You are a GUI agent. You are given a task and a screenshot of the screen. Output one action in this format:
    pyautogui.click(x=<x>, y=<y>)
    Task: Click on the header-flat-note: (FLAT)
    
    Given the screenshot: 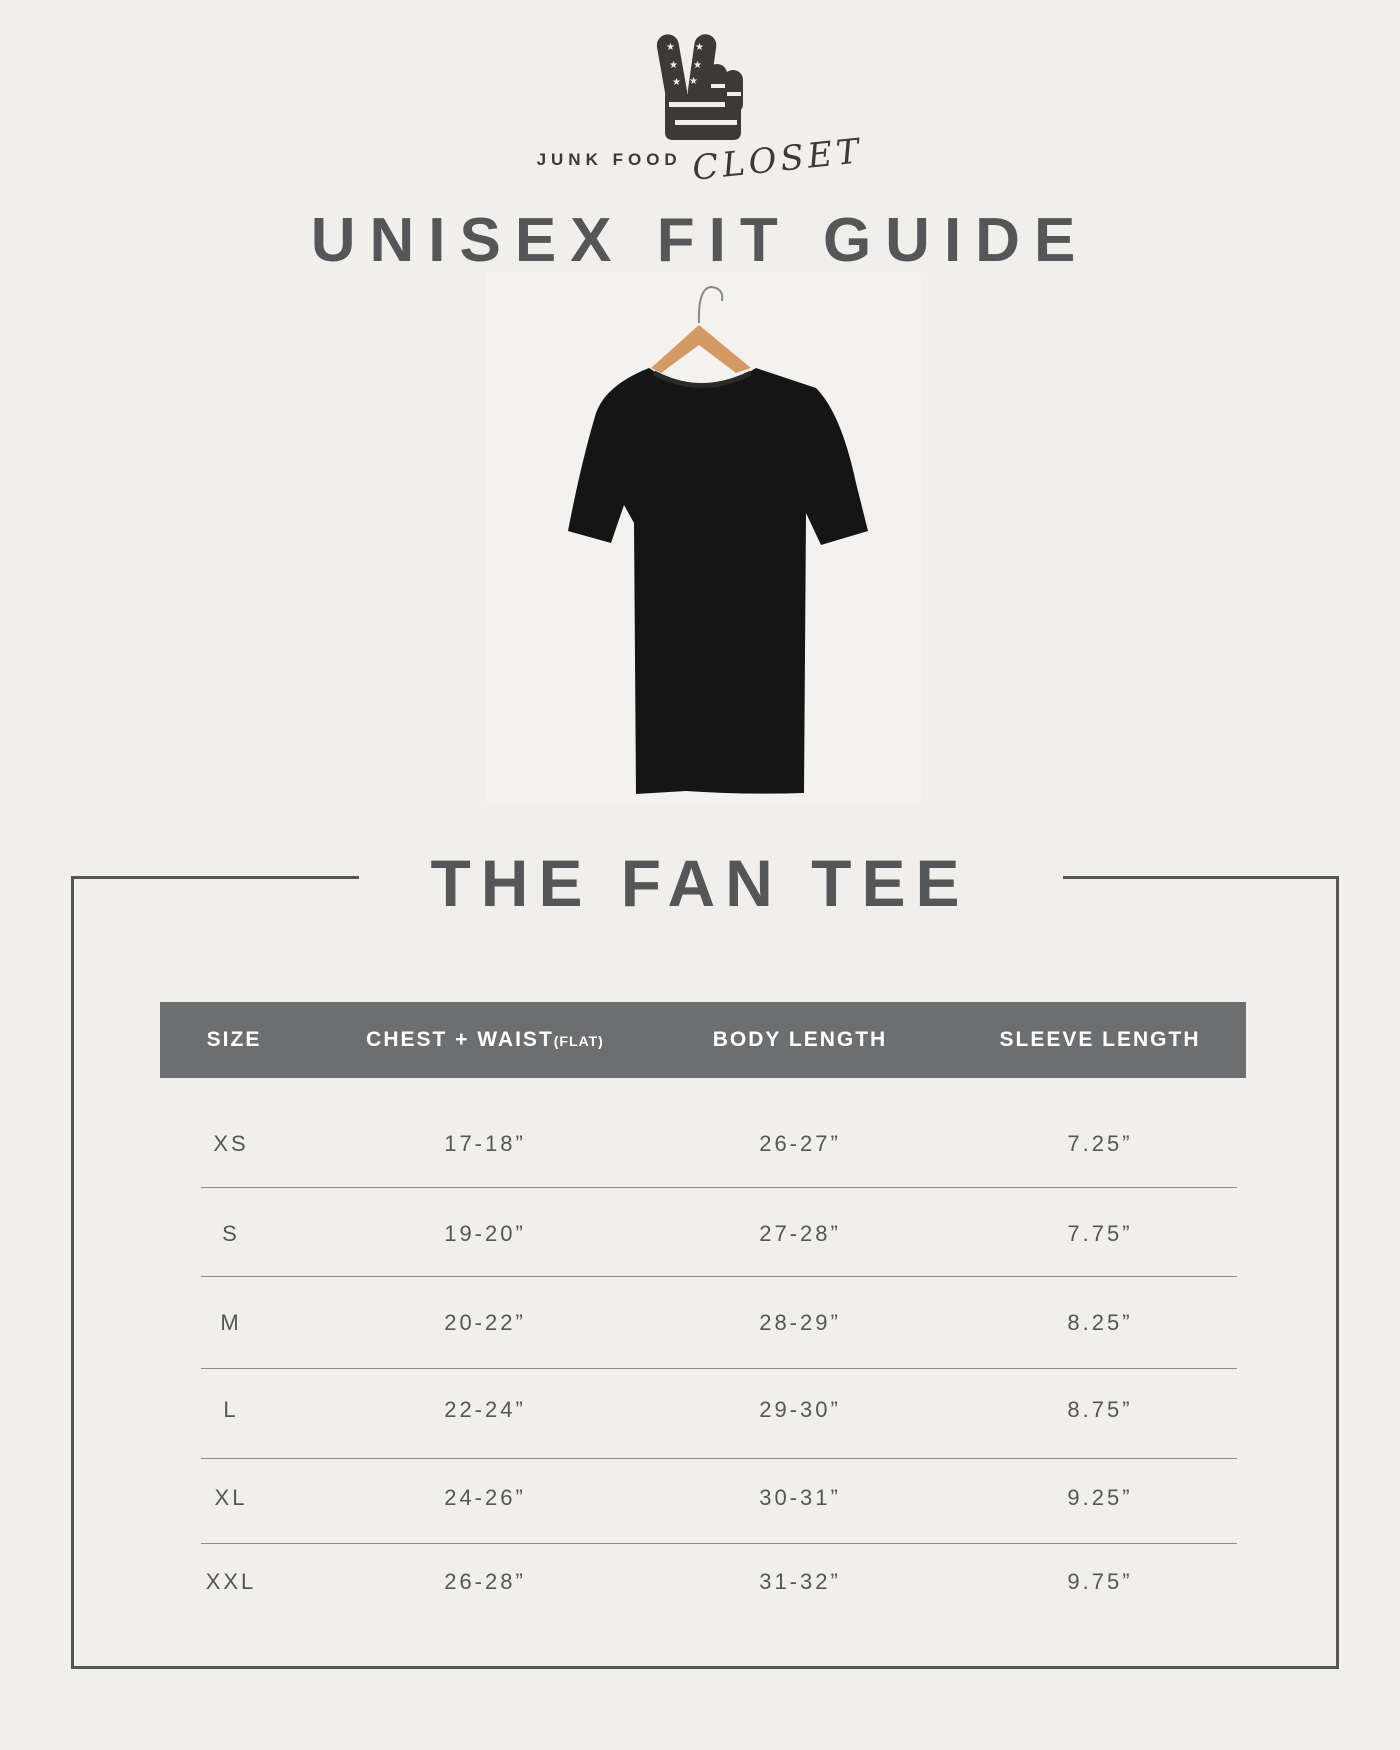 What is the action you would take?
    pyautogui.click(x=578, y=1041)
    